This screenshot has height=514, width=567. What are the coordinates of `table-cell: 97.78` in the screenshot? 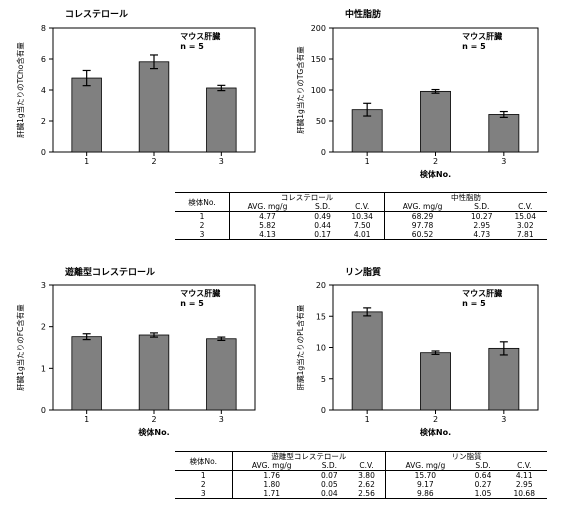 It's located at (422, 225).